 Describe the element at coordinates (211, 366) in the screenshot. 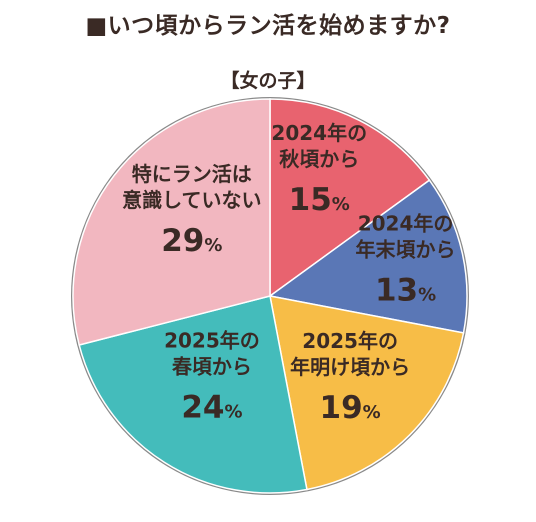

I see `slice-label-line: 春頃から` at that location.